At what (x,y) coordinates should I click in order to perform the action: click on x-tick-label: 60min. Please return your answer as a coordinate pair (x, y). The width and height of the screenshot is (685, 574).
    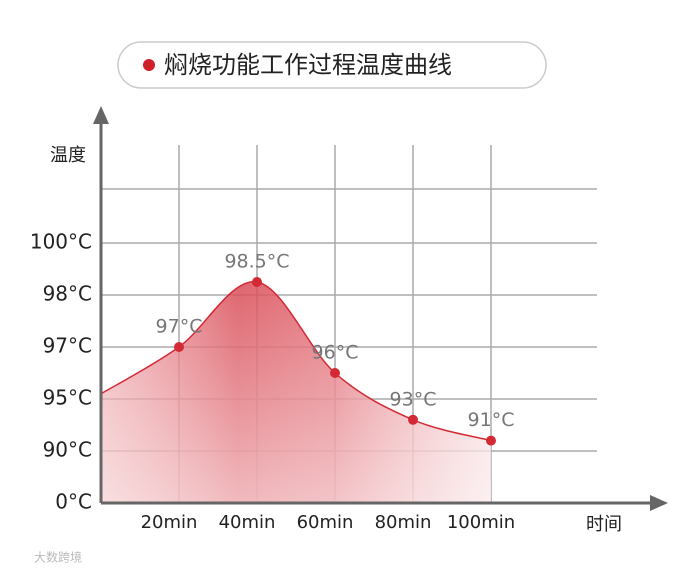
    Looking at the image, I should click on (325, 522).